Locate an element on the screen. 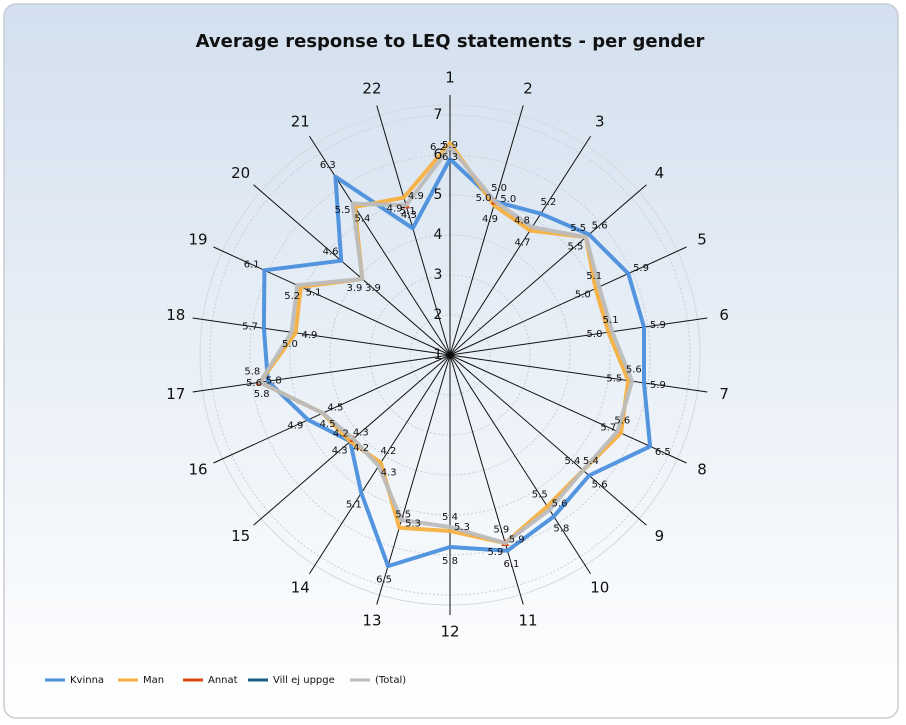  value-label: 4.6 is located at coordinates (331, 252).